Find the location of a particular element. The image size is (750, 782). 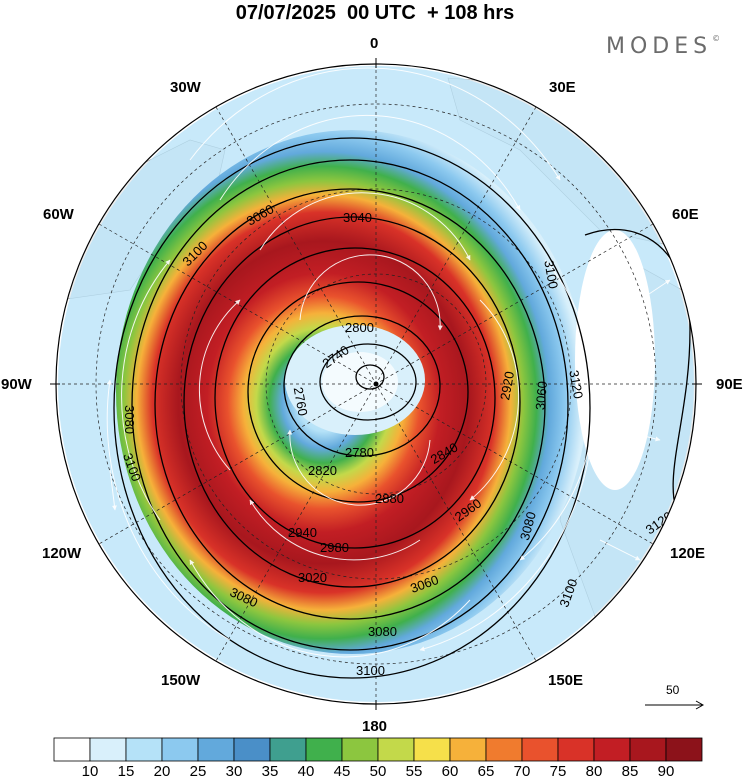

colorbar-tick-label: 65 is located at coordinates (486, 771).